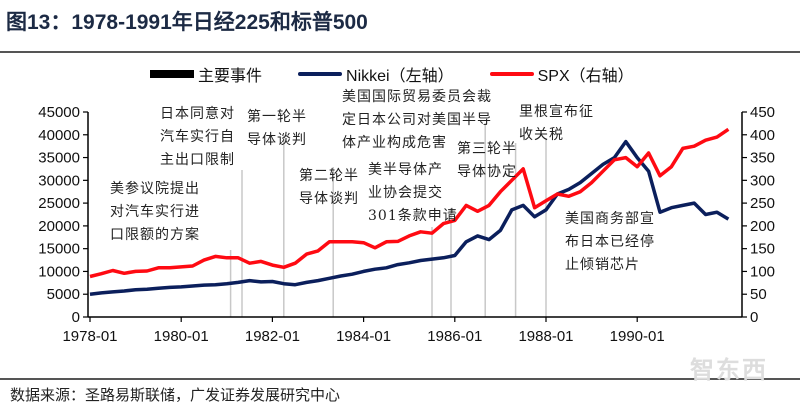 Image resolution: width=800 pixels, height=412 pixels. What do you see at coordinates (197, 160) in the screenshot?
I see `annotation-line: 主出口限制` at bounding box center [197, 160].